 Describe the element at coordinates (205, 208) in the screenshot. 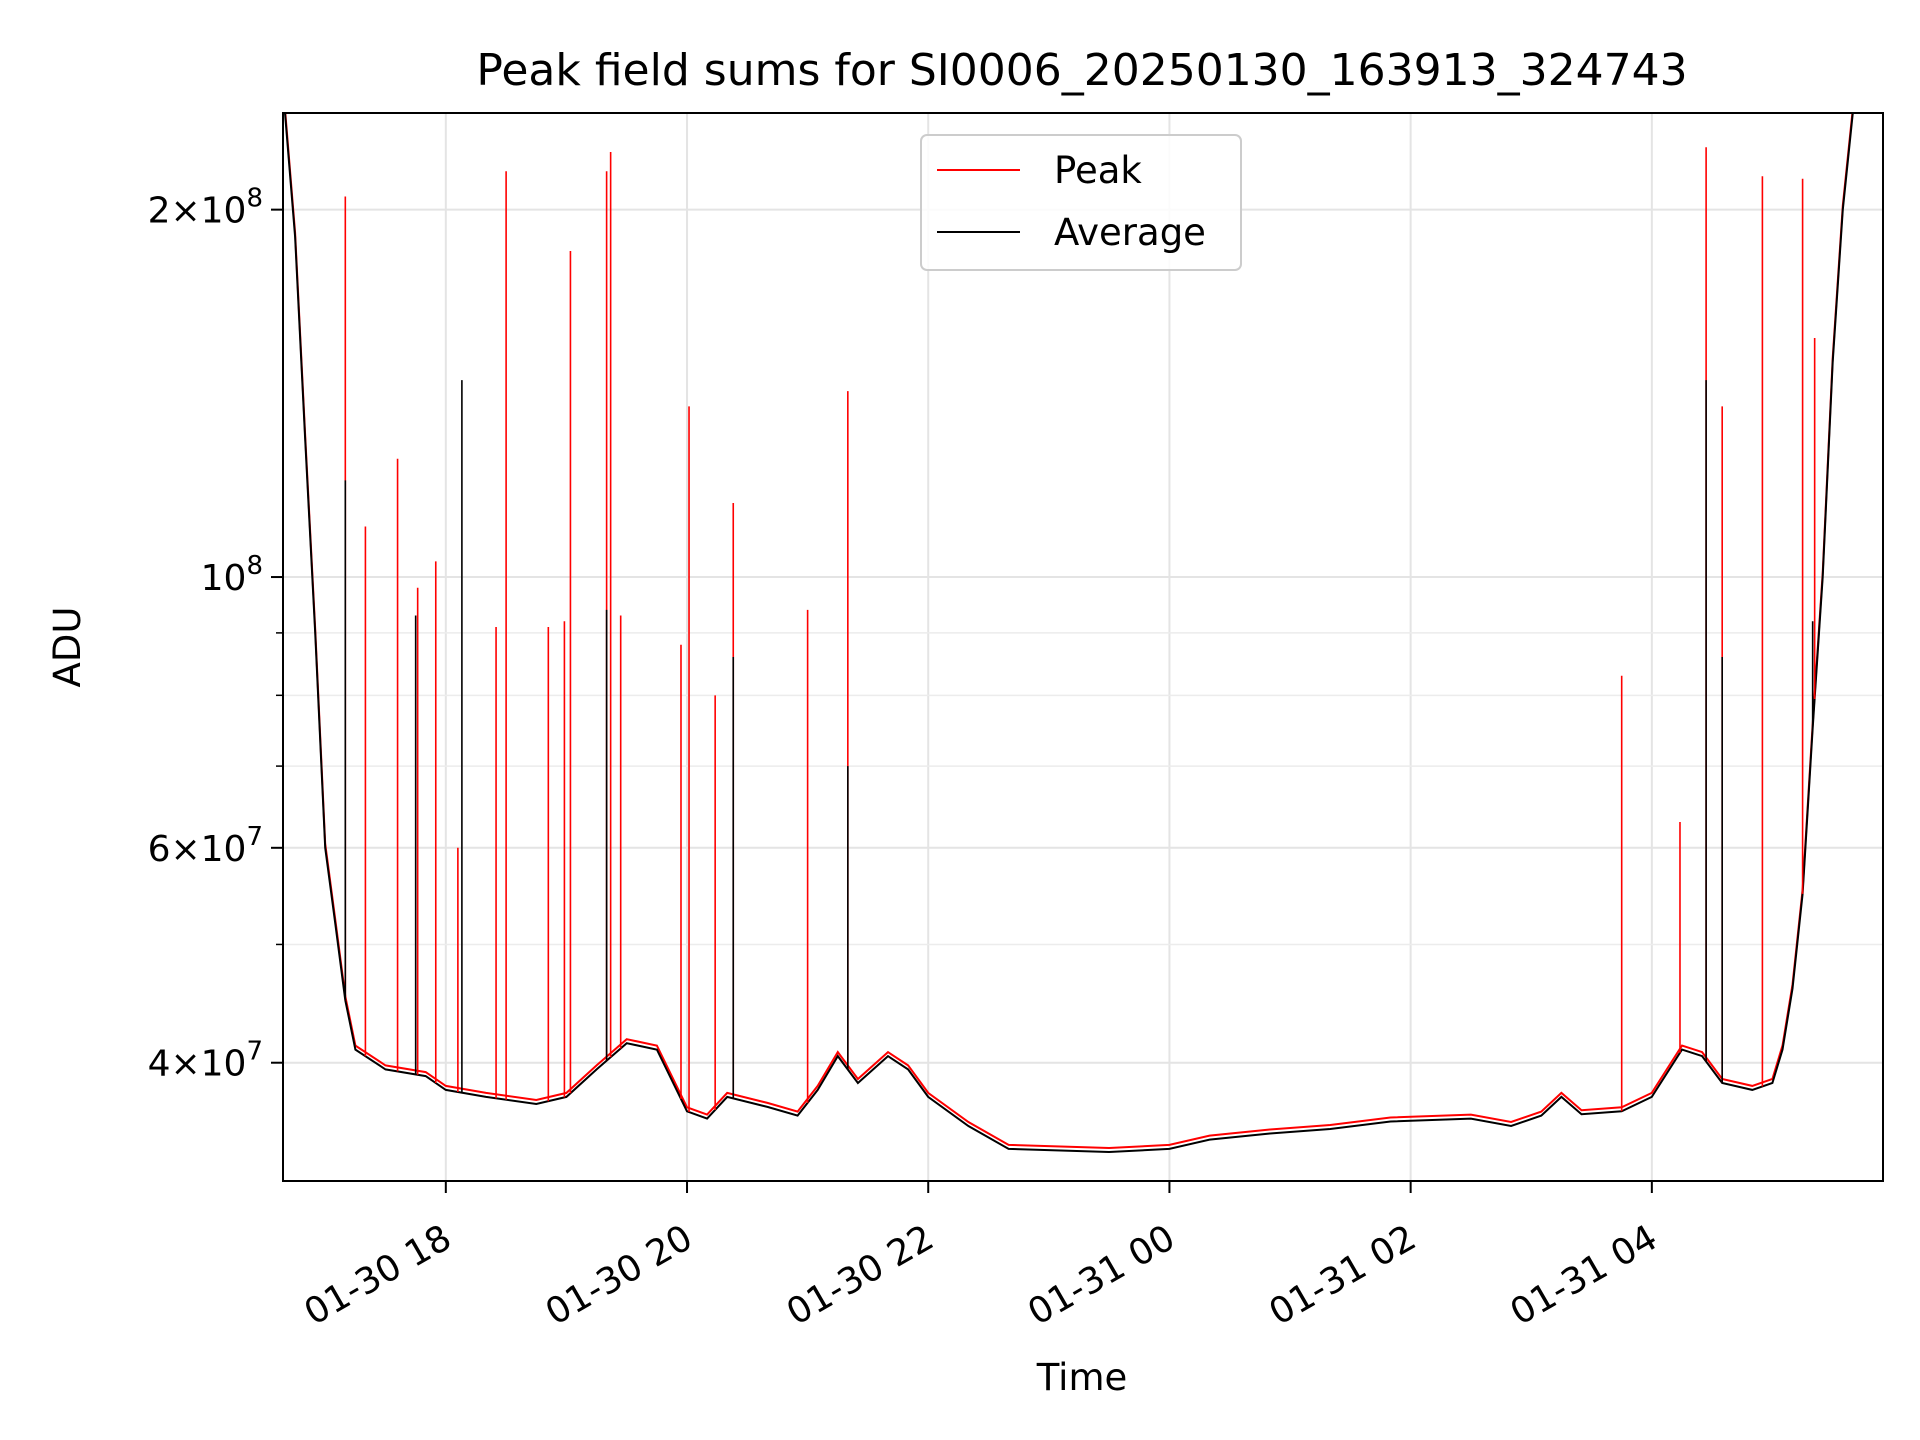

I see `y-tick-label: 2×108` at that location.